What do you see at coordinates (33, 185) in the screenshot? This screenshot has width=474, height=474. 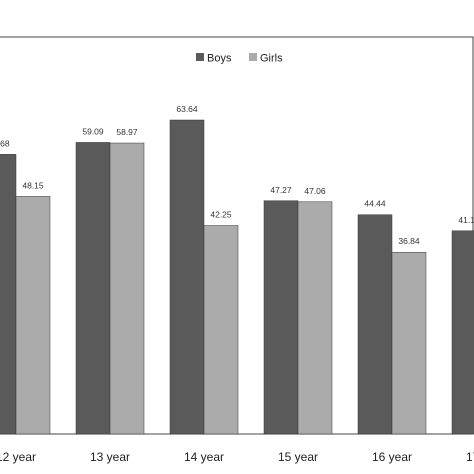 I see `data-label-girls-1: 48.15` at bounding box center [33, 185].